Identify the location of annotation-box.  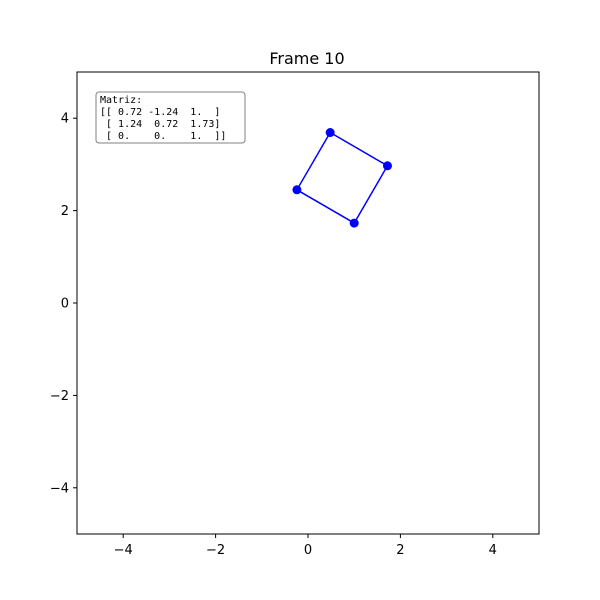
(170, 117).